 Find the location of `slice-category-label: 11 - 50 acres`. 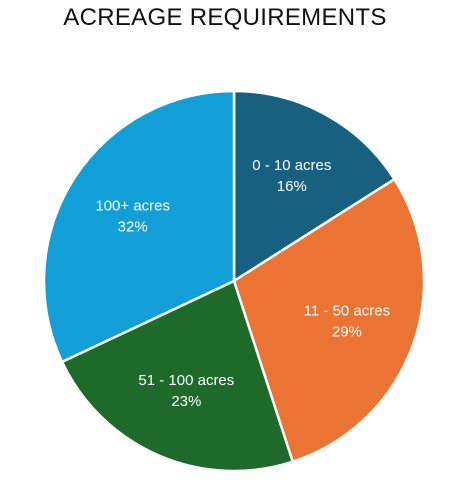

slice-category-label: 11 - 50 acres is located at coordinates (347, 311).